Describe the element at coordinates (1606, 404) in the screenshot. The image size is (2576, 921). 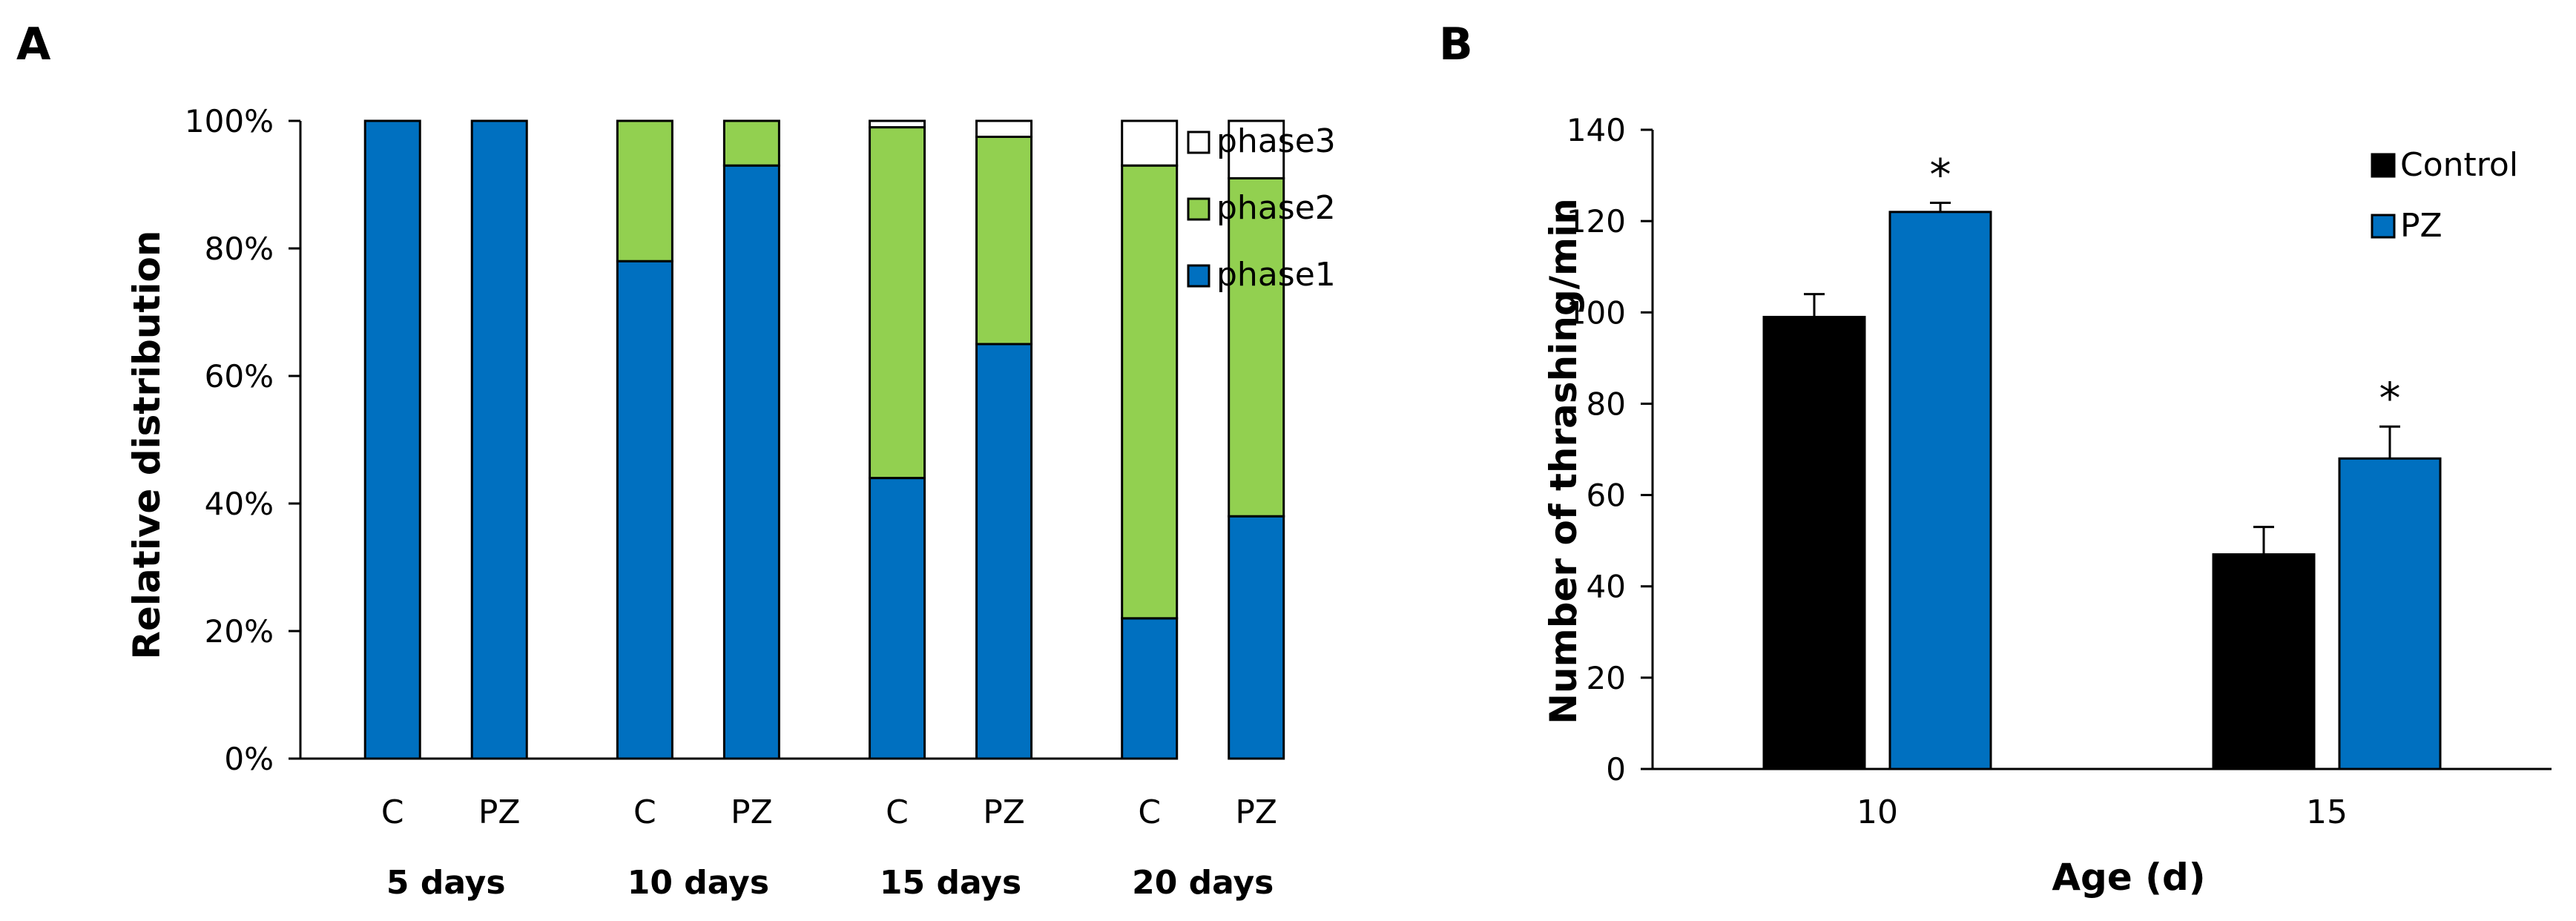
I see `panel-b-y-tick-label: 80` at that location.